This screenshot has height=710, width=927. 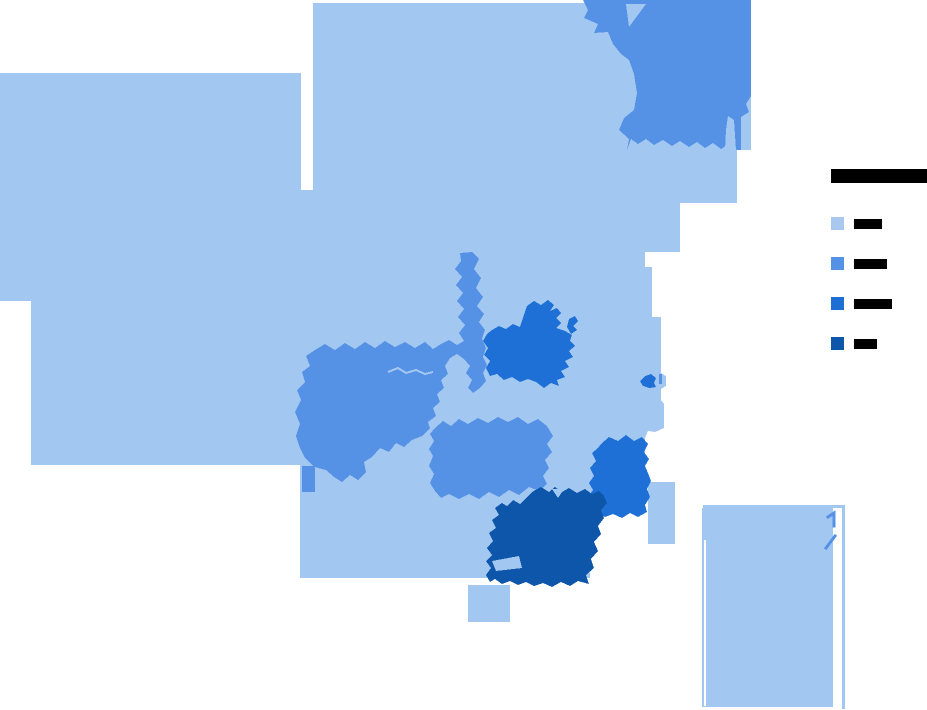 I want to click on east-dot-tick, so click(x=660, y=379).